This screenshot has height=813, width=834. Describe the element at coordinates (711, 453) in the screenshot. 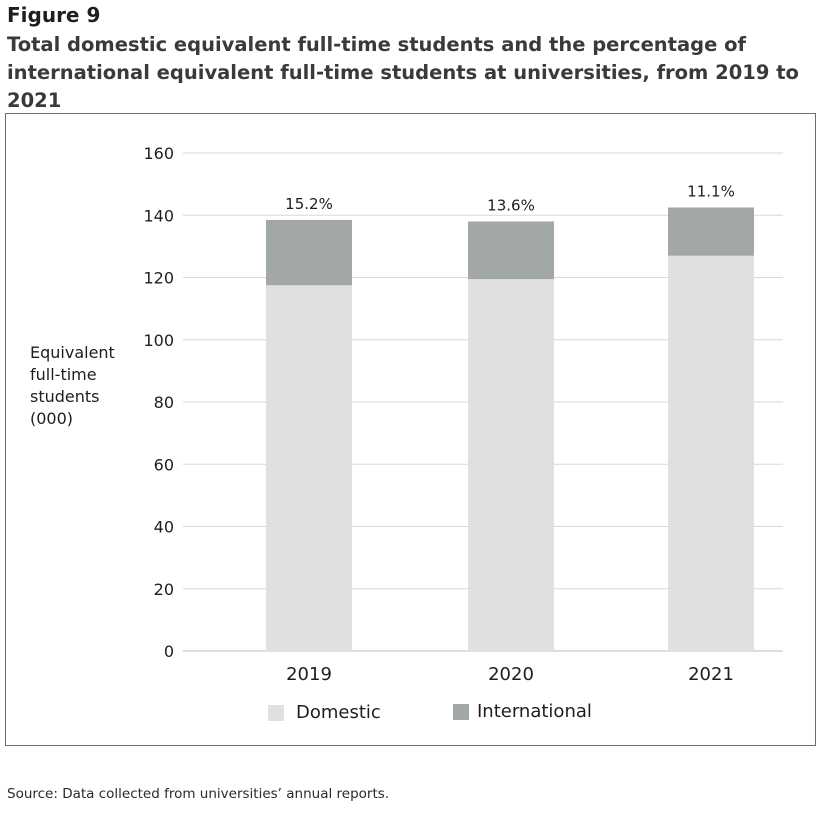

I see `bar-domestic-2021` at that location.